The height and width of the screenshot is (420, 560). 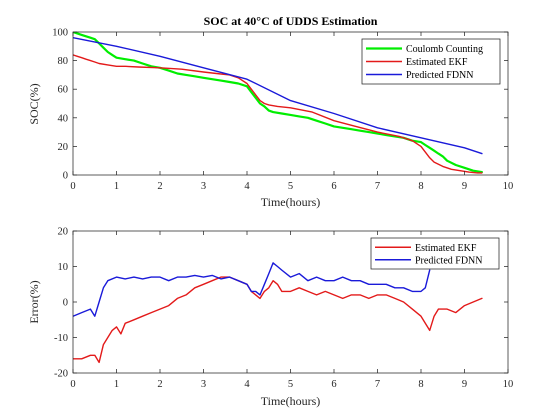 What do you see at coordinates (63, 90) in the screenshot?
I see `soc-y-tick-label: 60` at bounding box center [63, 90].